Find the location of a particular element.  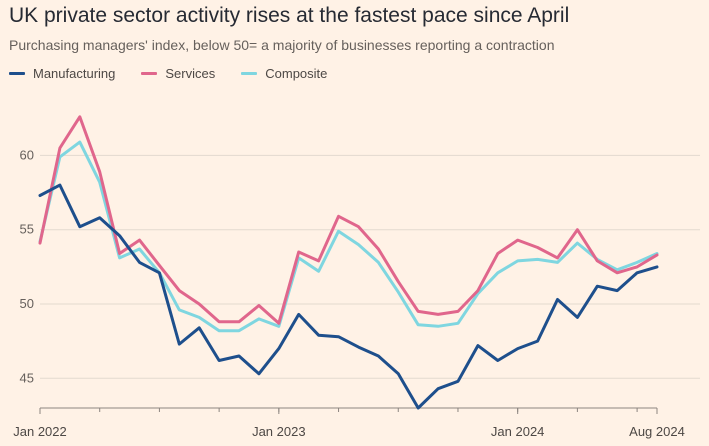

legend: Manufacturing Services Composite is located at coordinates (168, 73).